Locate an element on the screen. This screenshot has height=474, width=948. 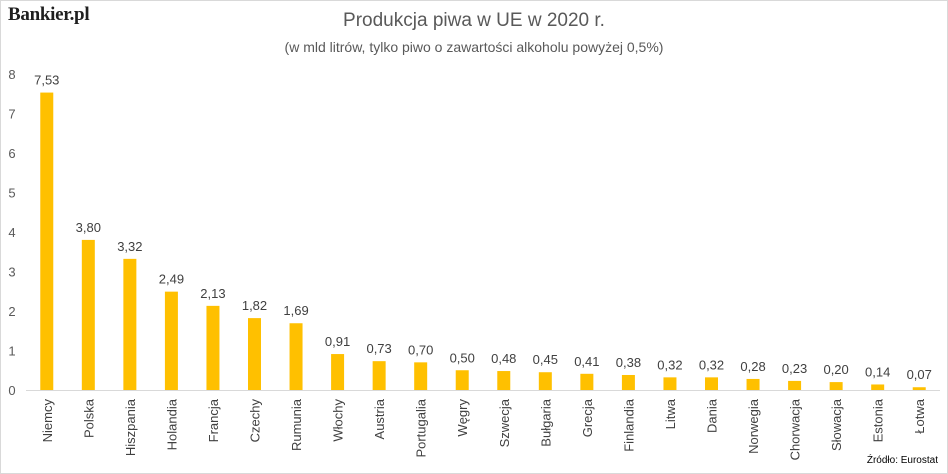
category-label: Estonia is located at coordinates (878, 420).